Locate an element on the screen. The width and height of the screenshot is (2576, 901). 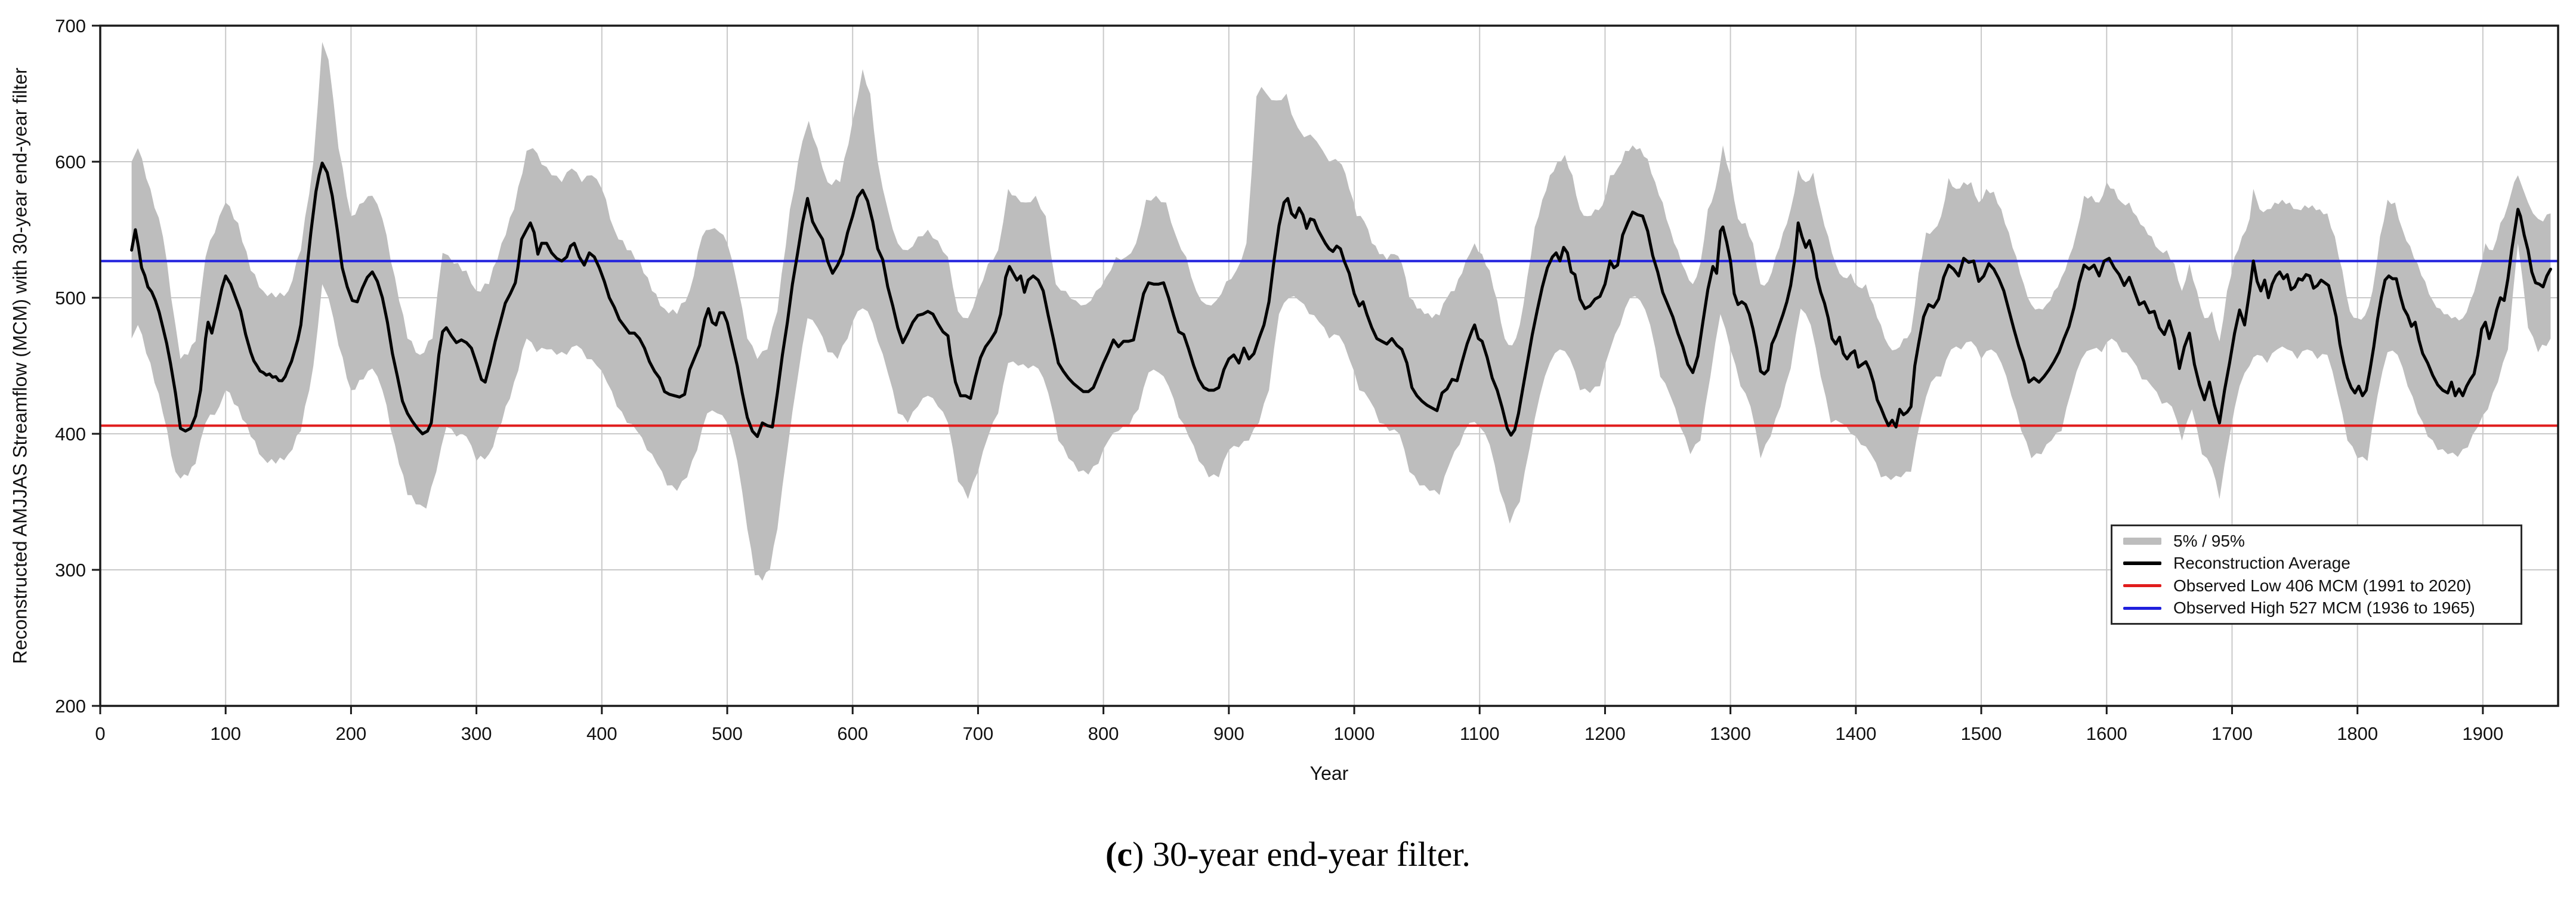
caption-letter: c is located at coordinates (1125, 854).